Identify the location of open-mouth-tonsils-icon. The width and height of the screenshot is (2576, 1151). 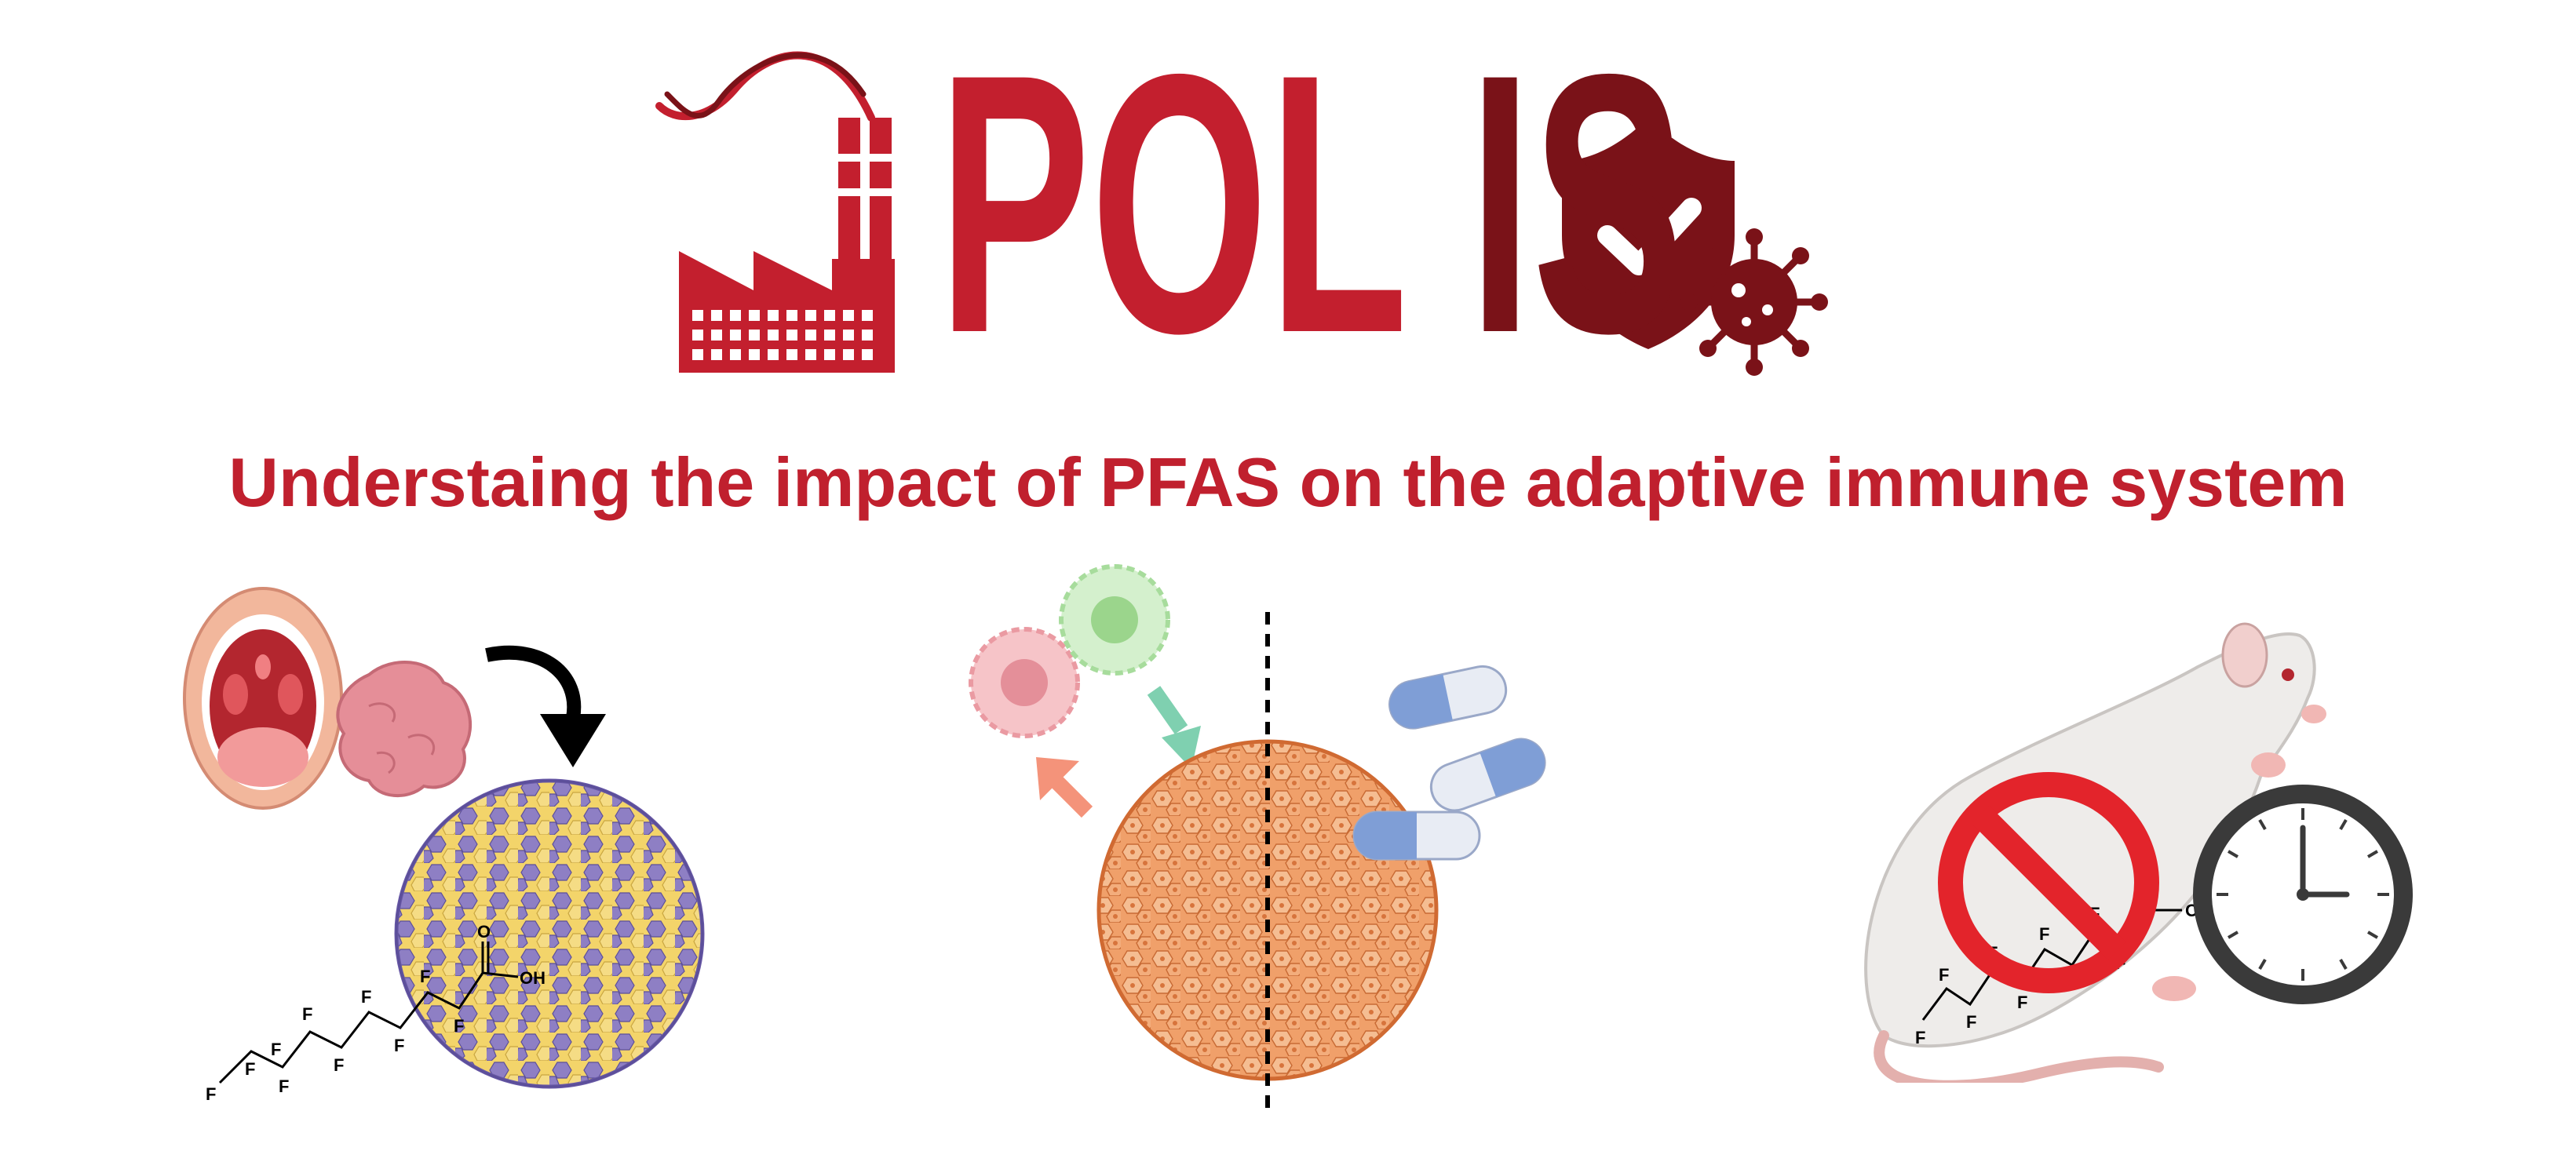
(263, 699).